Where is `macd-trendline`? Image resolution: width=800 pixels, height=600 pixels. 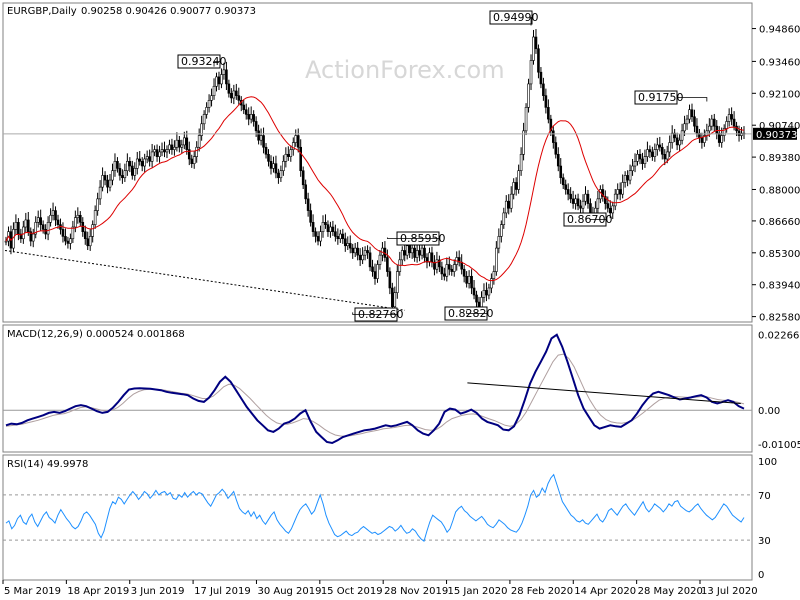 macd-trendline is located at coordinates (604, 393).